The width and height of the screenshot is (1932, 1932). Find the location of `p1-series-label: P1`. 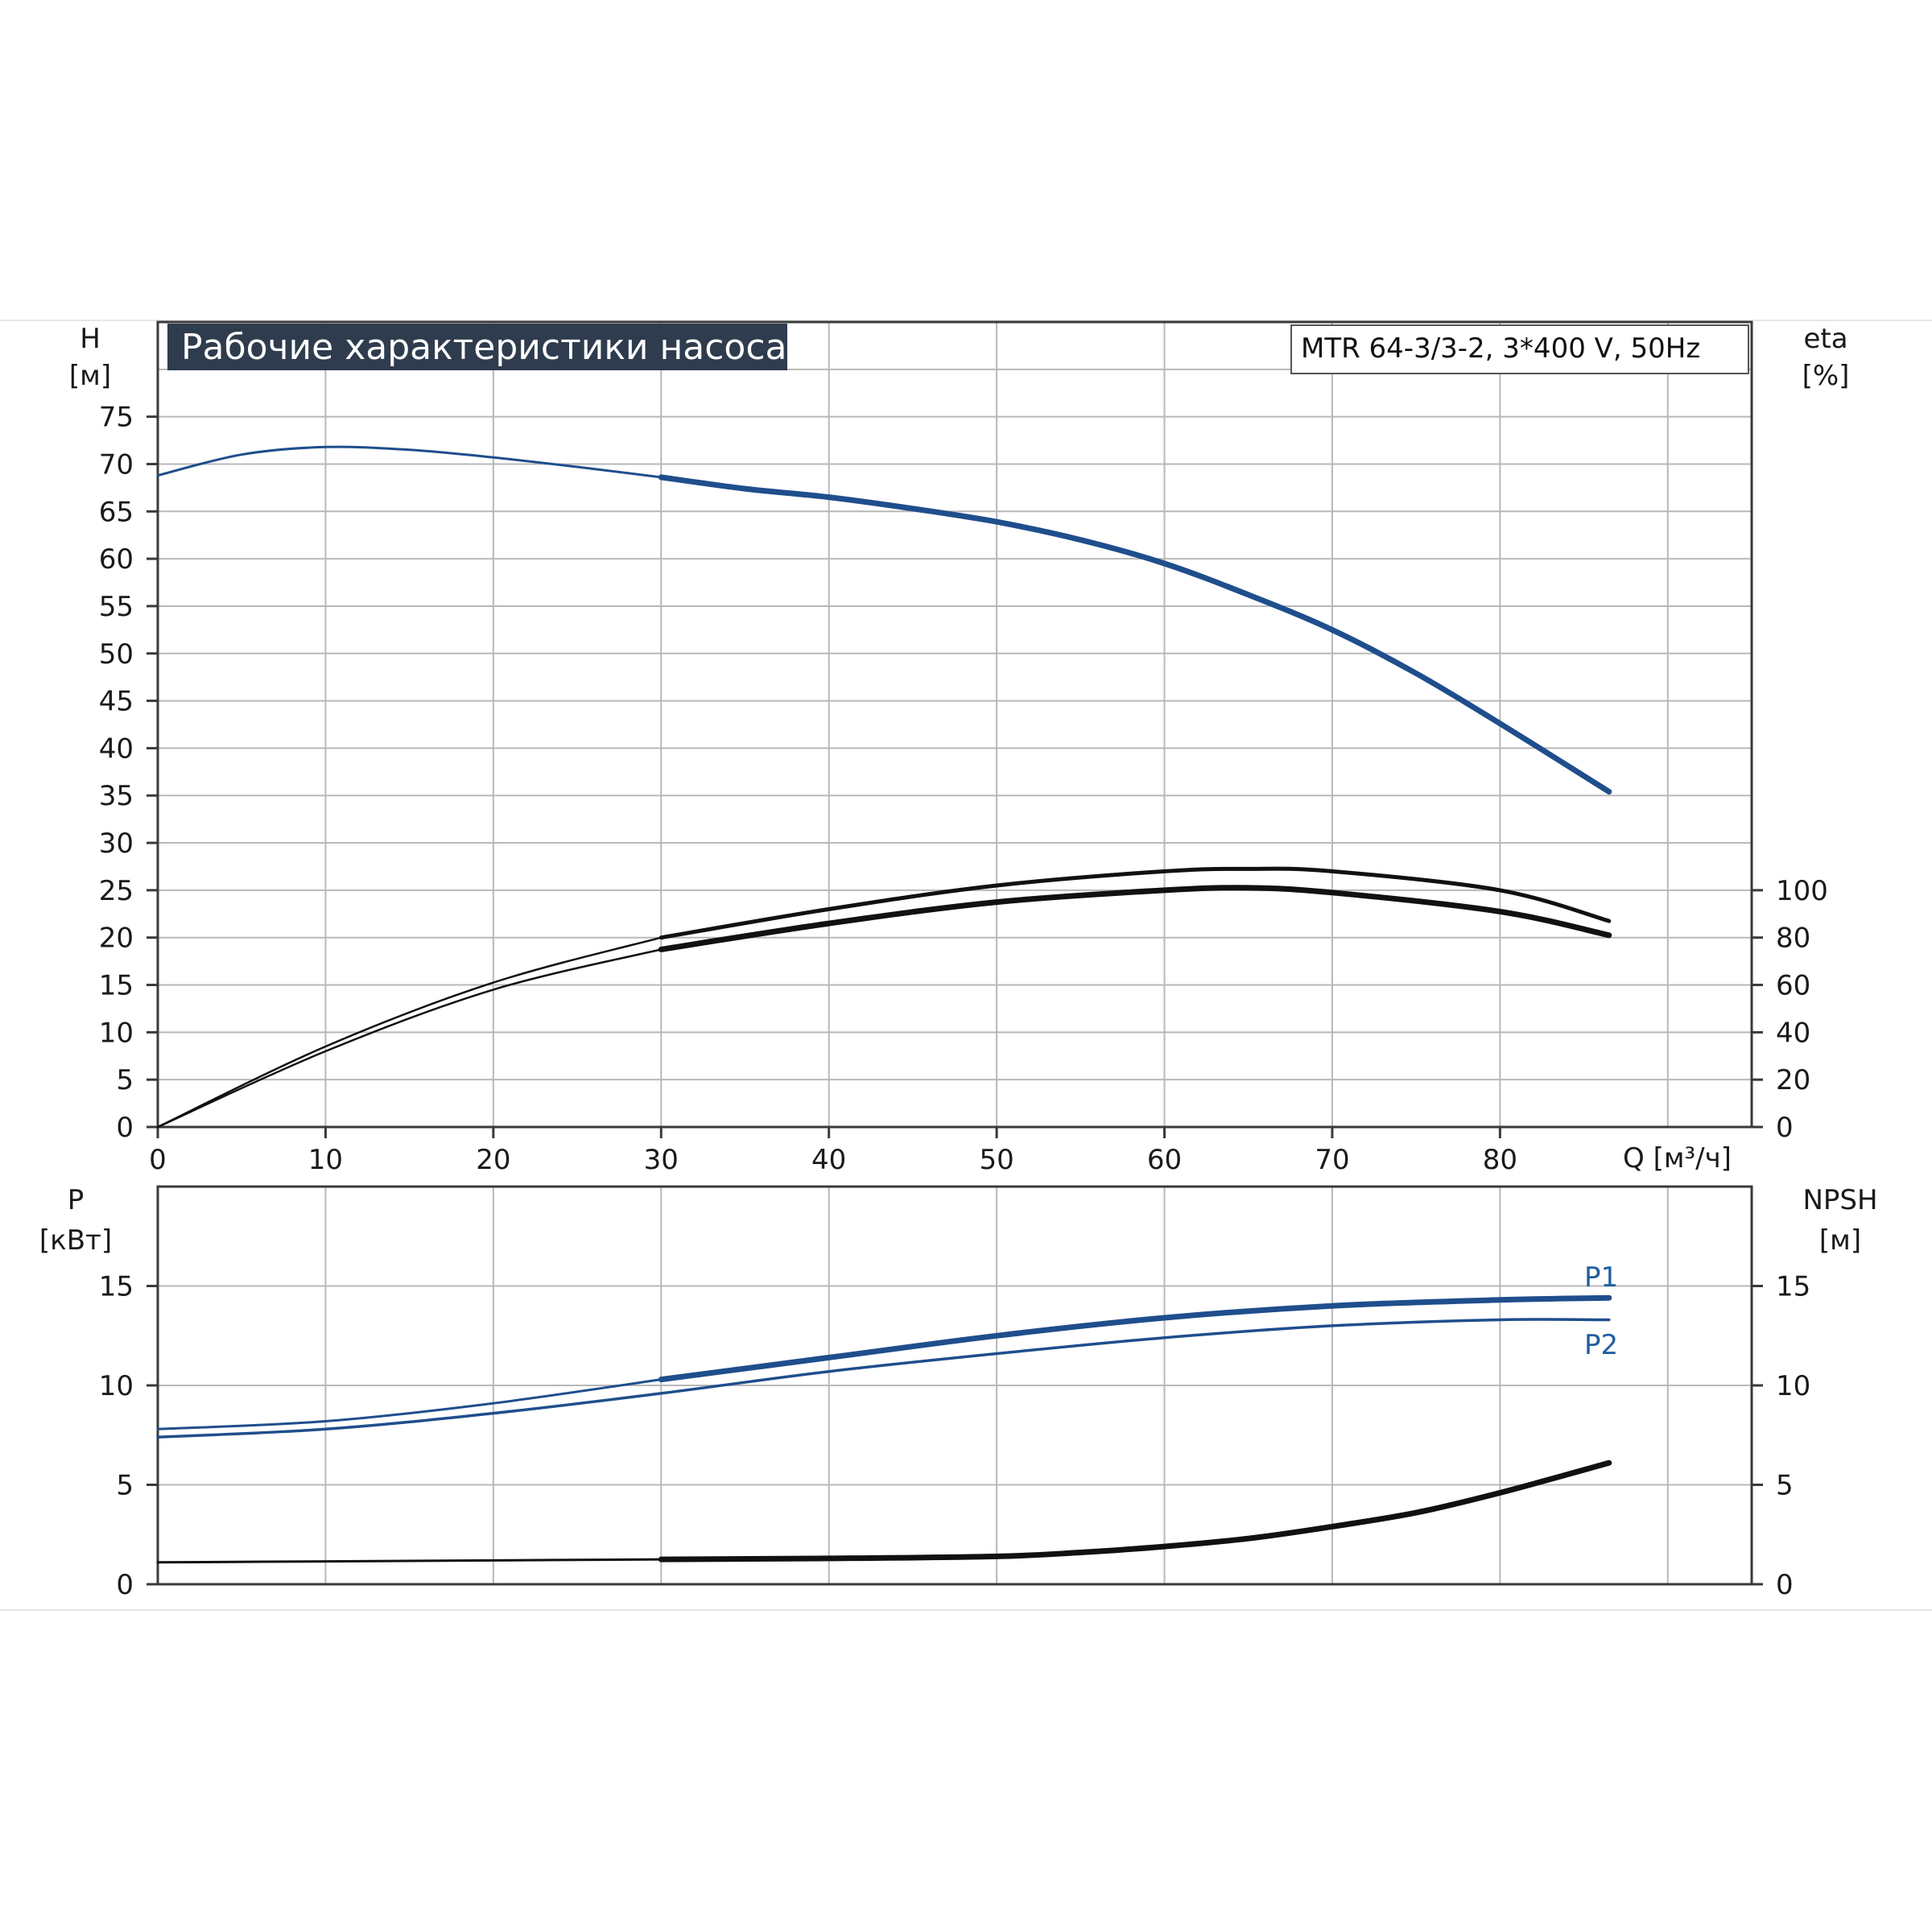

p1-series-label: P1 is located at coordinates (1601, 1277).